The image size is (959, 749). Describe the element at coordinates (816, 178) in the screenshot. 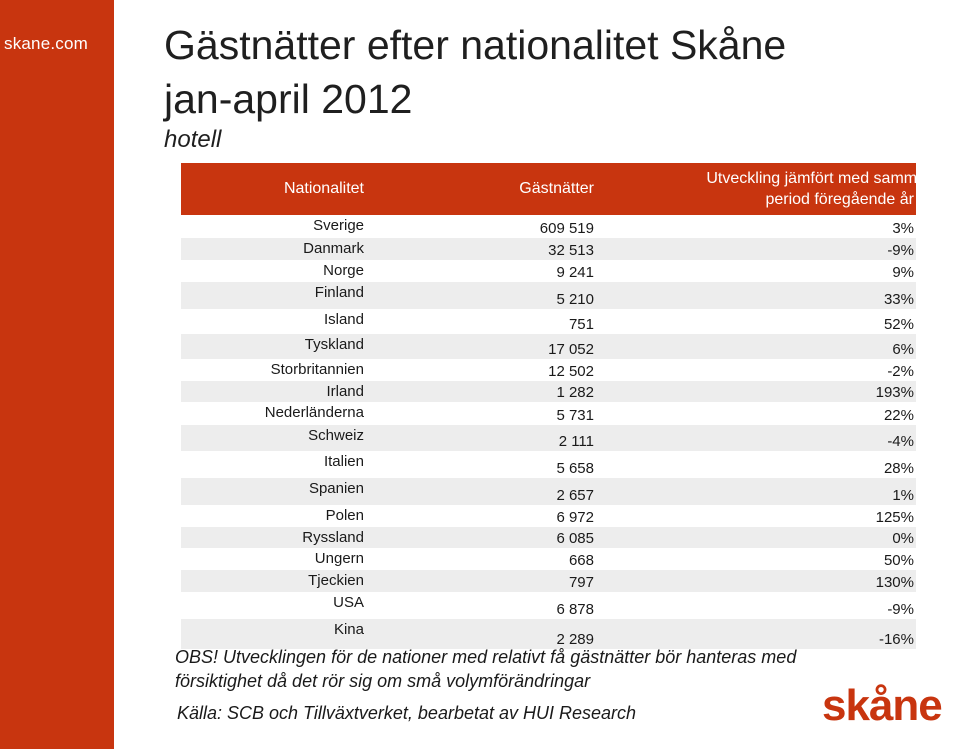

I see `header-change-line-1: Utveckling jämfört med samma` at that location.